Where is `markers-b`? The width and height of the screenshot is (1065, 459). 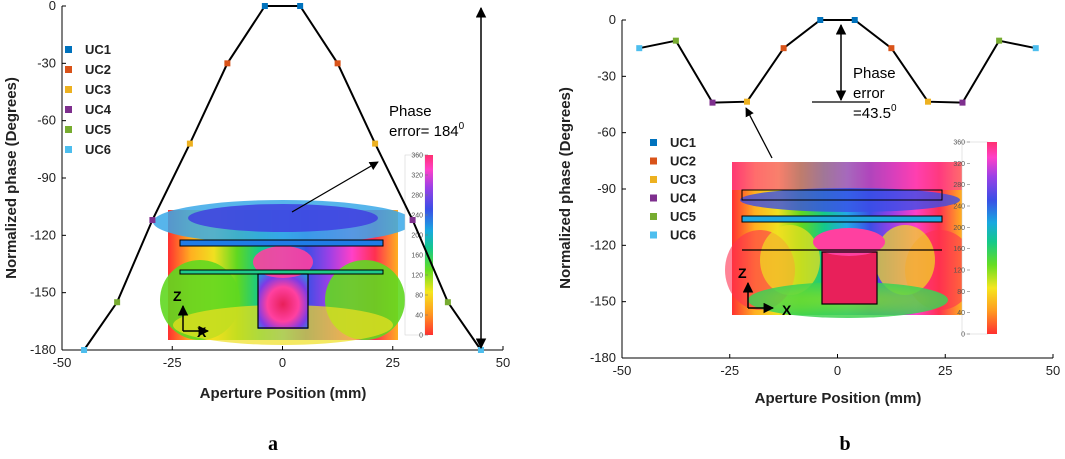 markers-b is located at coordinates (837, 61).